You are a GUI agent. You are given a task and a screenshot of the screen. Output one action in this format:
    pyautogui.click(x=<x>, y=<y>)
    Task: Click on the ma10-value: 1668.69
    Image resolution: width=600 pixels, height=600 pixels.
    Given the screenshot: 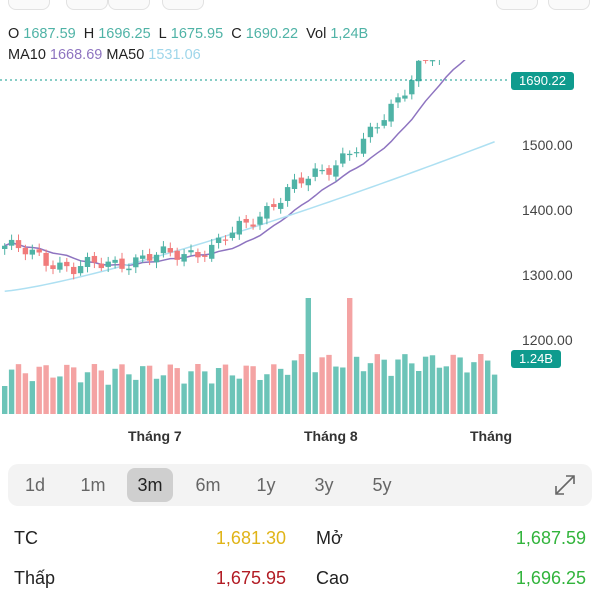 What is the action you would take?
    pyautogui.click(x=76, y=55)
    